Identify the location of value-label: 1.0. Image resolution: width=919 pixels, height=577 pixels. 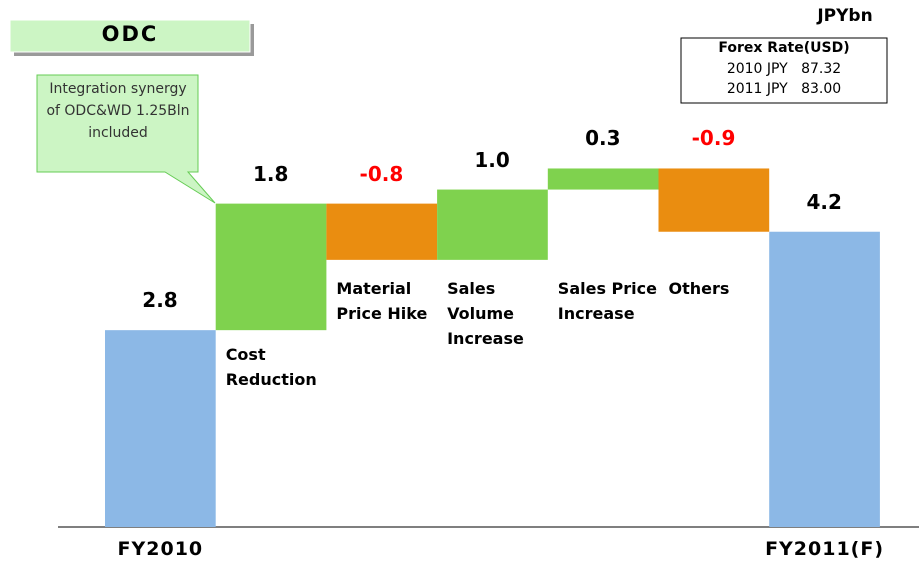
(492, 159).